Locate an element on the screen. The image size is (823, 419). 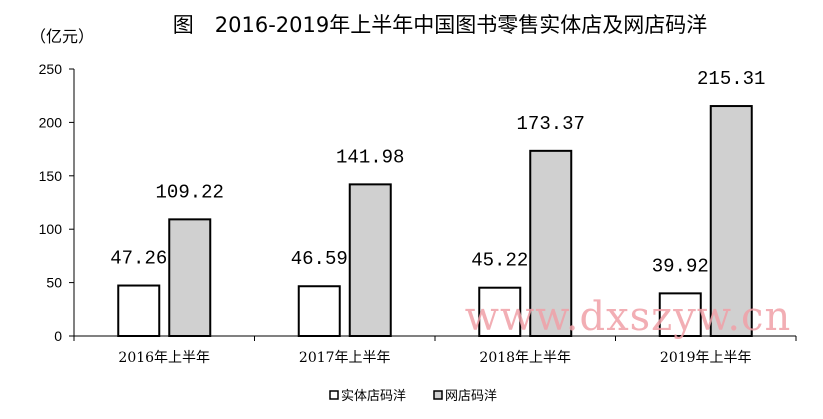
y-tick-label: 100 is located at coordinates (51, 229).